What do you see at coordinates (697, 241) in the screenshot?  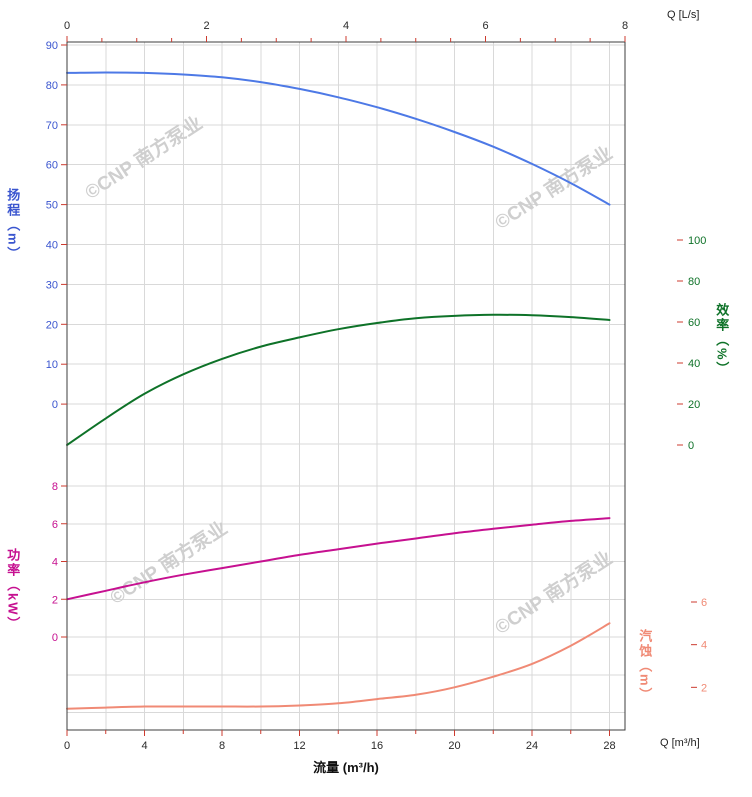 I see `efficiency-axis-tick-label: 100` at bounding box center [697, 241].